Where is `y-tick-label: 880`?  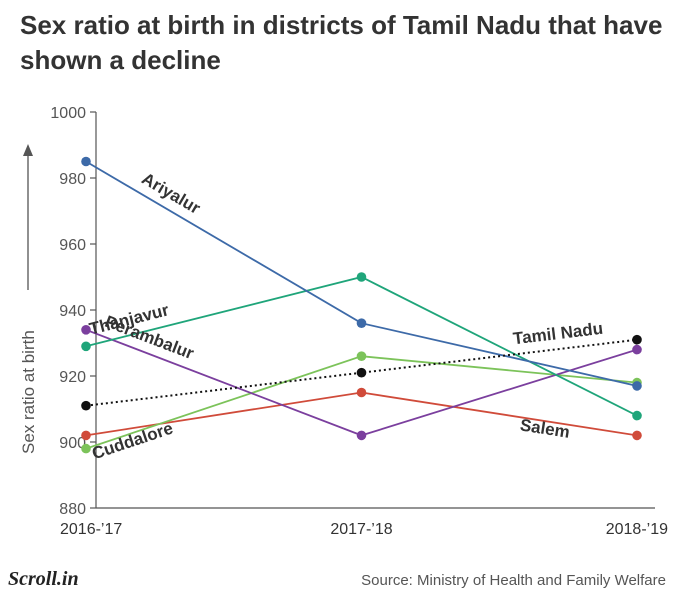
y-tick-label: 880 is located at coordinates (72, 509).